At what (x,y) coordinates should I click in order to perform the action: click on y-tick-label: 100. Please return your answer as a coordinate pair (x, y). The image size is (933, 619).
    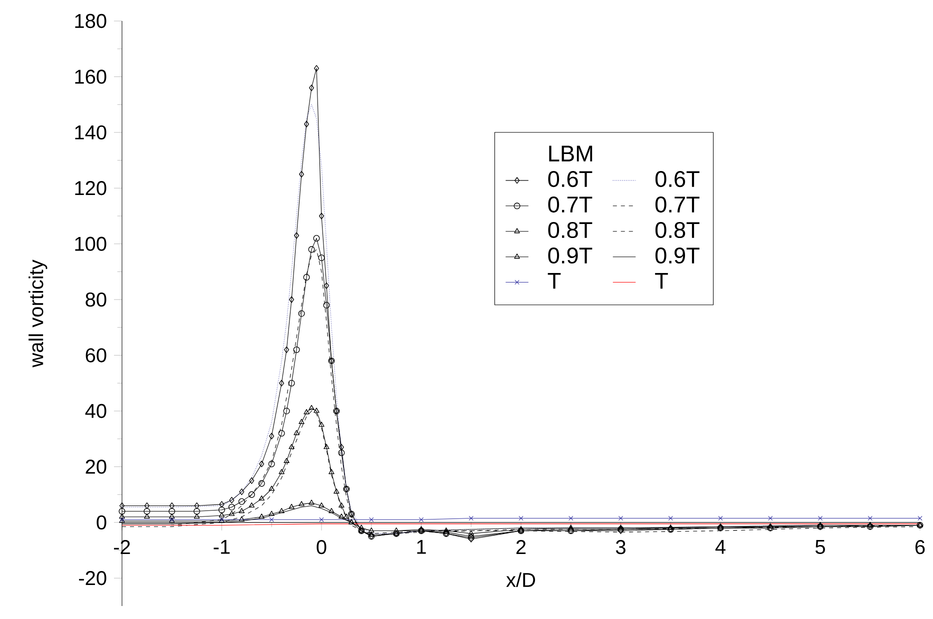
    Looking at the image, I should click on (90, 243).